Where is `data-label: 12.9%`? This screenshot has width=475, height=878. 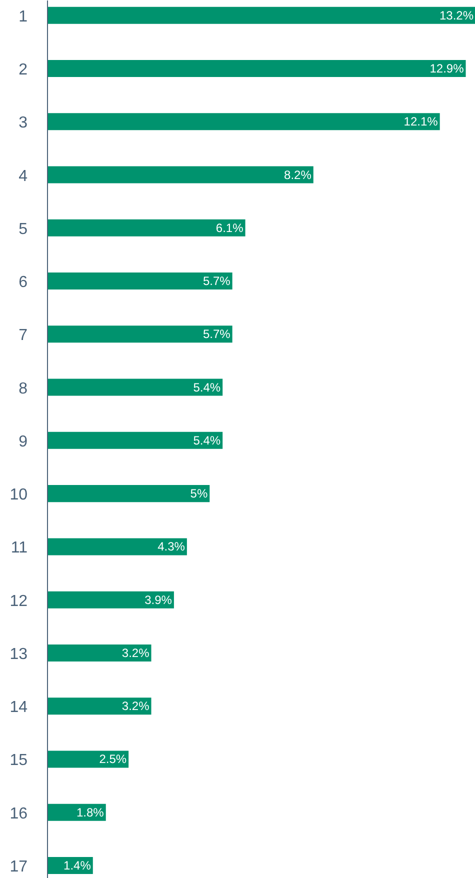
data-label: 12.9% is located at coordinates (447, 69).